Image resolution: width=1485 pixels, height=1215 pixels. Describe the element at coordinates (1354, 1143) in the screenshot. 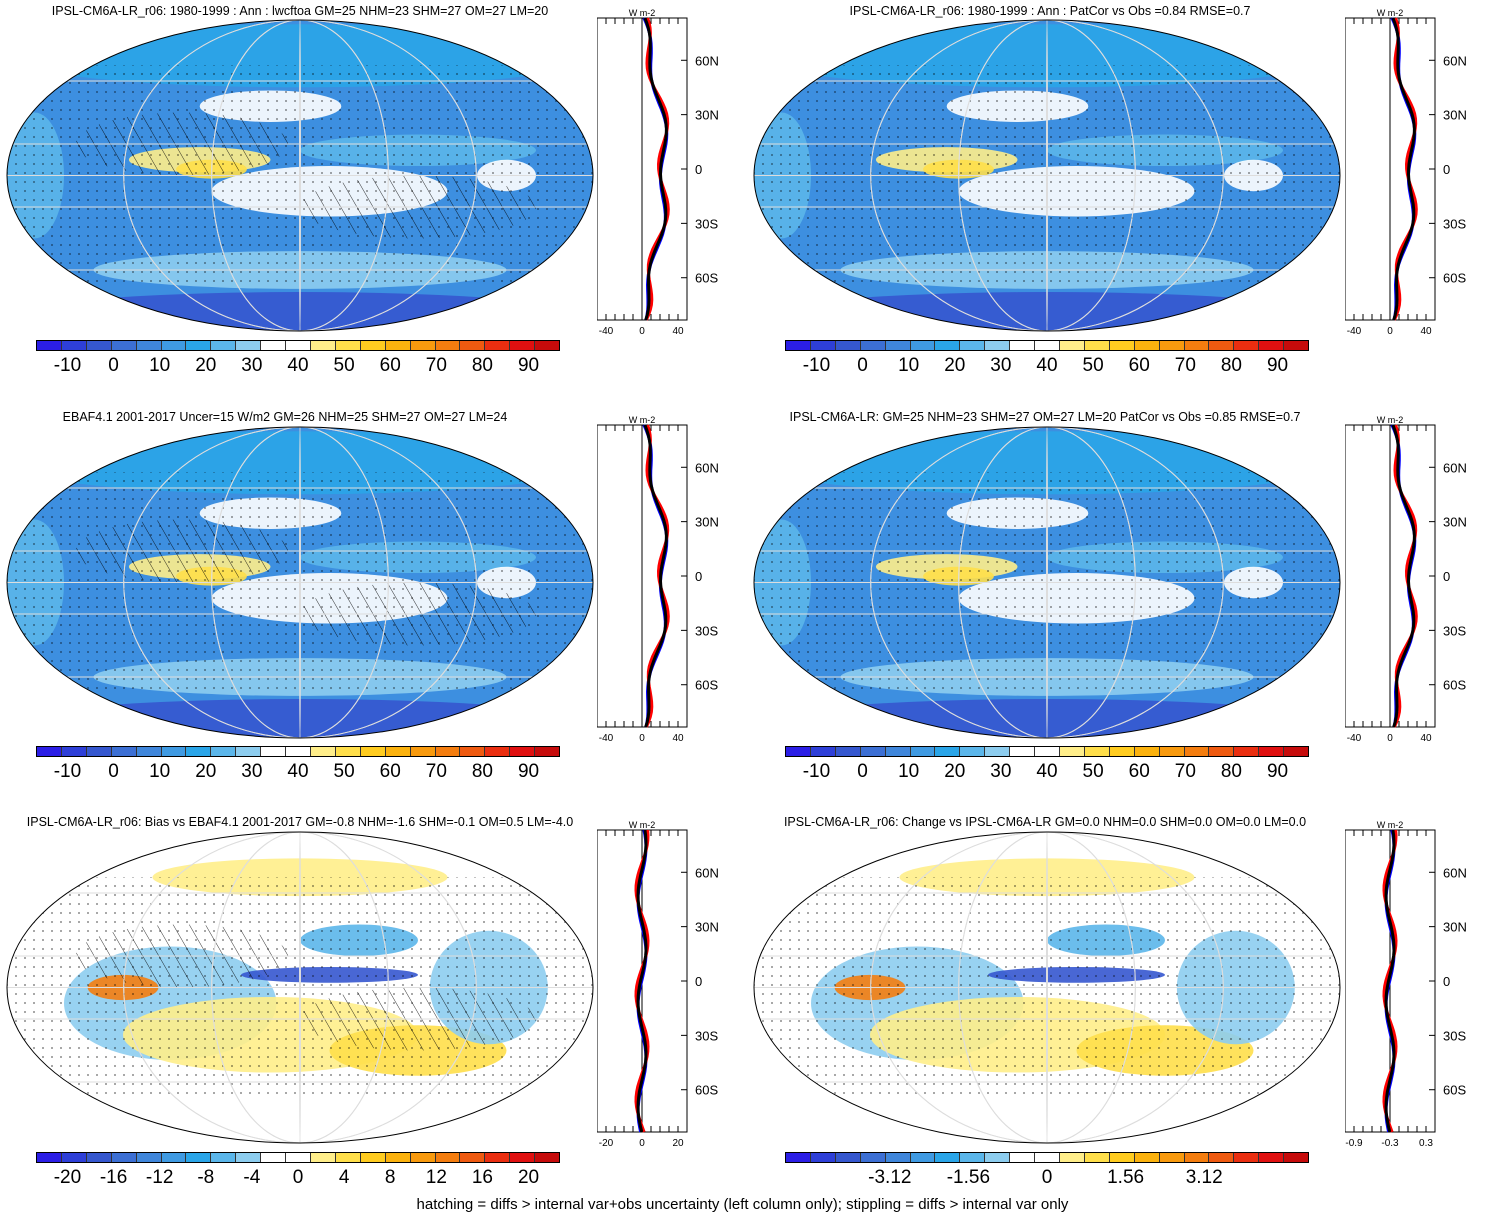

I see `zonal-x-tick-label: -0.9` at that location.